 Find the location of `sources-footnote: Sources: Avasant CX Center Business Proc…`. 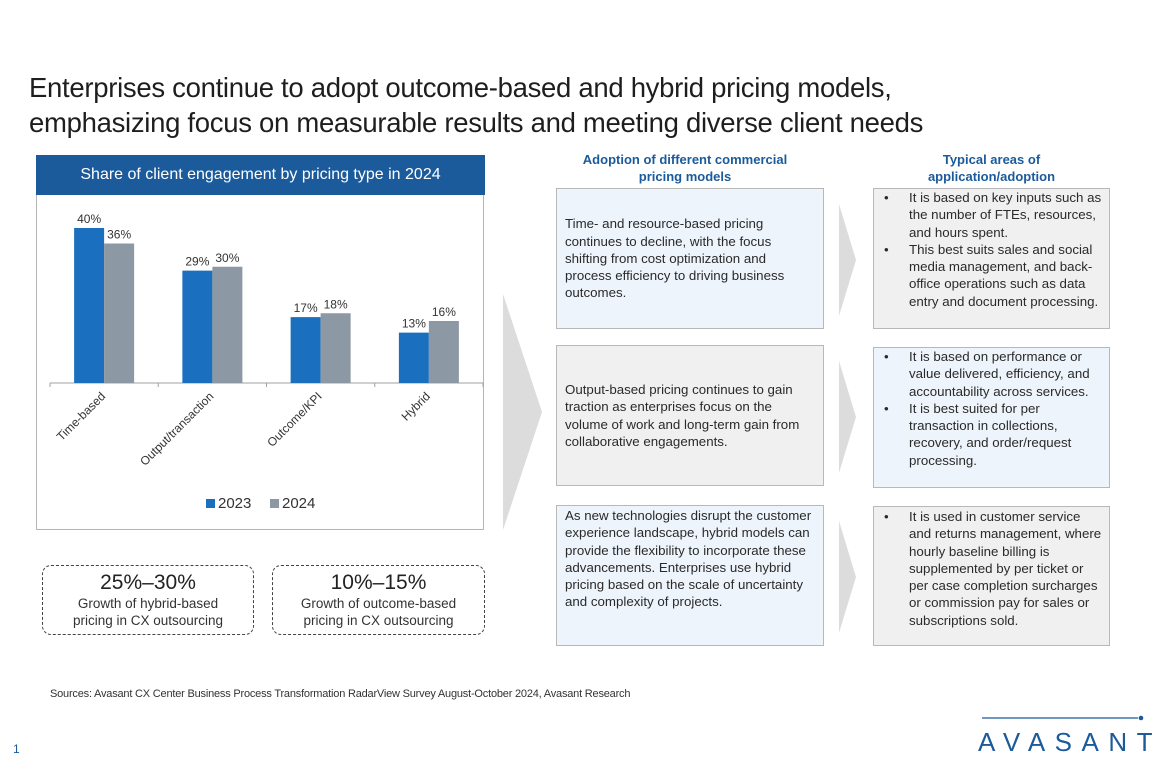

sources-footnote: Sources: Avasant CX Center Business Proc… is located at coordinates (340, 694).